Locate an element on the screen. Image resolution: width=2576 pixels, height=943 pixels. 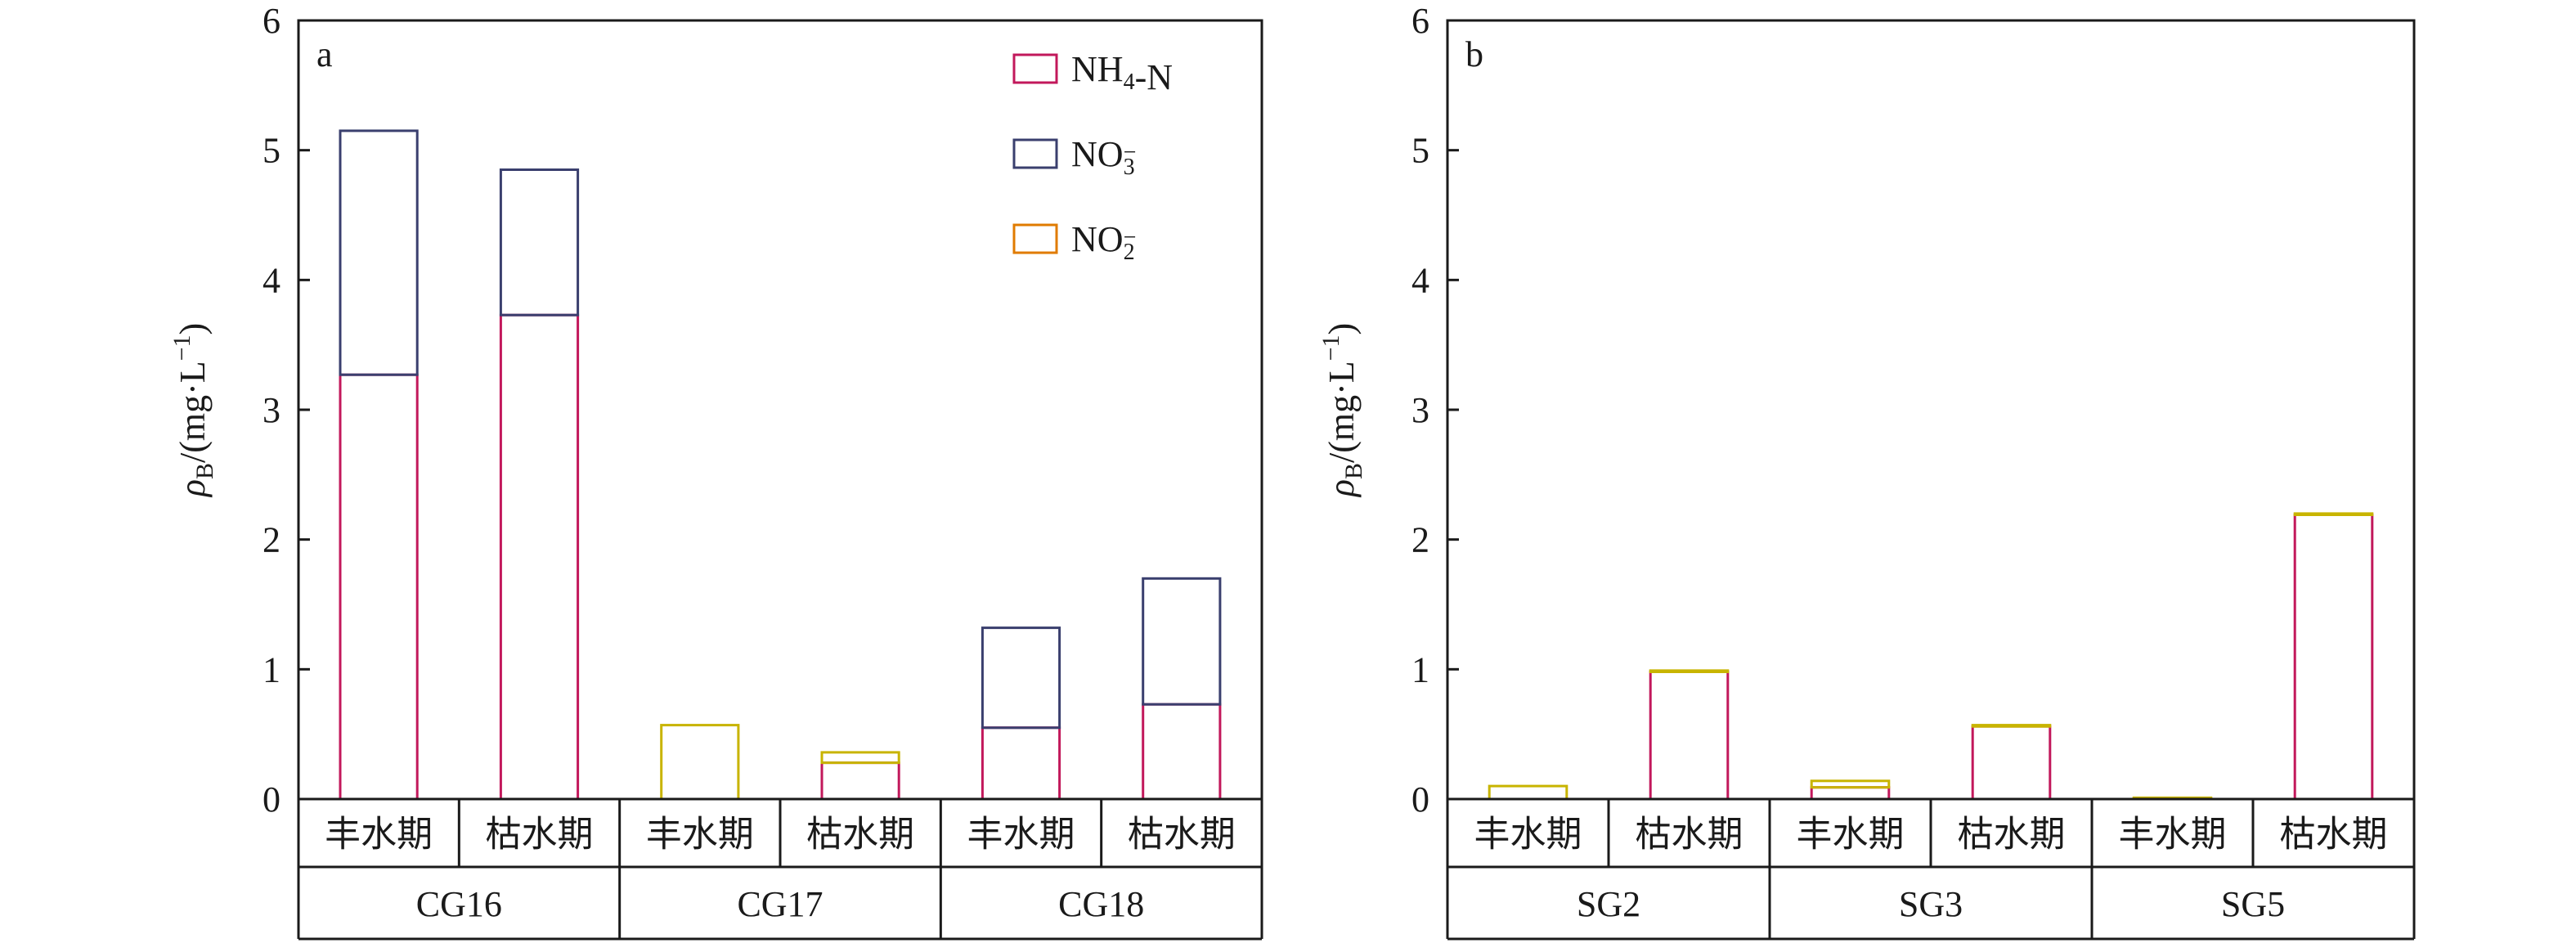
site-label: SG2 is located at coordinates (1609, 904).